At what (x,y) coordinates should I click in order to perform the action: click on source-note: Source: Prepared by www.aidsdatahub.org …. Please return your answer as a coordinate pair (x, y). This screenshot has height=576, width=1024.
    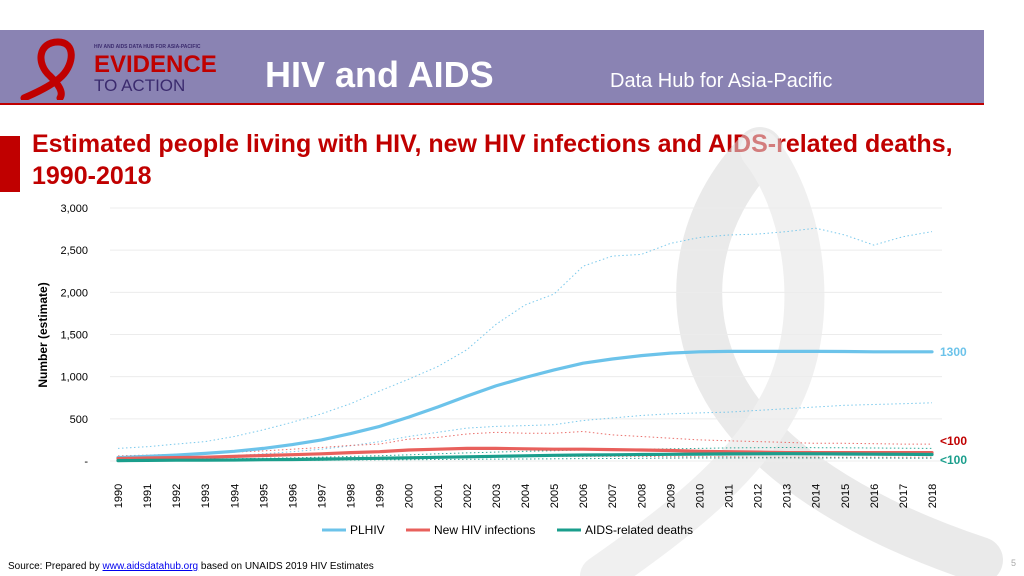
    Looking at the image, I should click on (191, 566).